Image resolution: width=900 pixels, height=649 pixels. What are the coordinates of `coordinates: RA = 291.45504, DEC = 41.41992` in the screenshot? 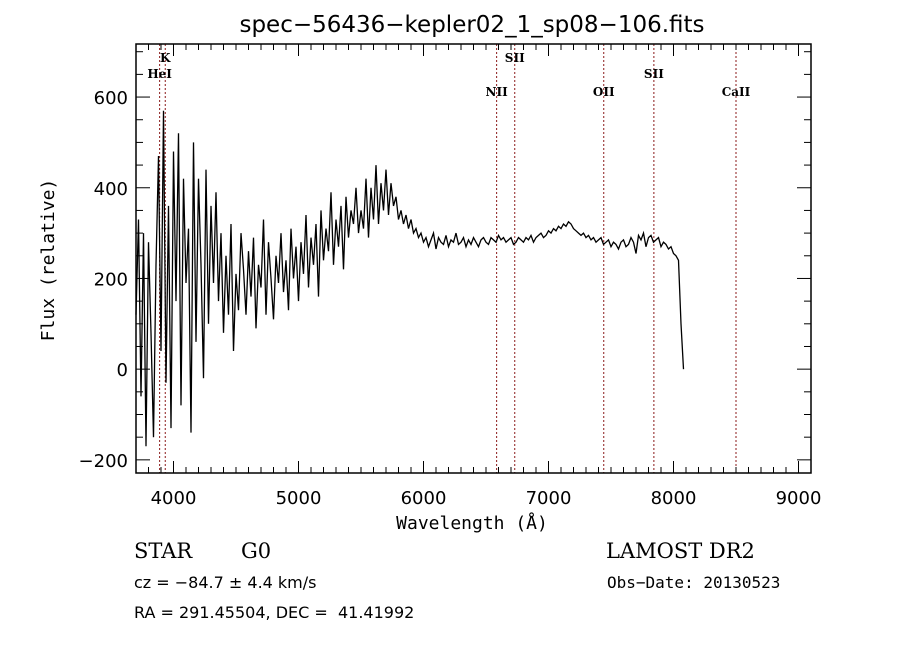 It's located at (274, 612).